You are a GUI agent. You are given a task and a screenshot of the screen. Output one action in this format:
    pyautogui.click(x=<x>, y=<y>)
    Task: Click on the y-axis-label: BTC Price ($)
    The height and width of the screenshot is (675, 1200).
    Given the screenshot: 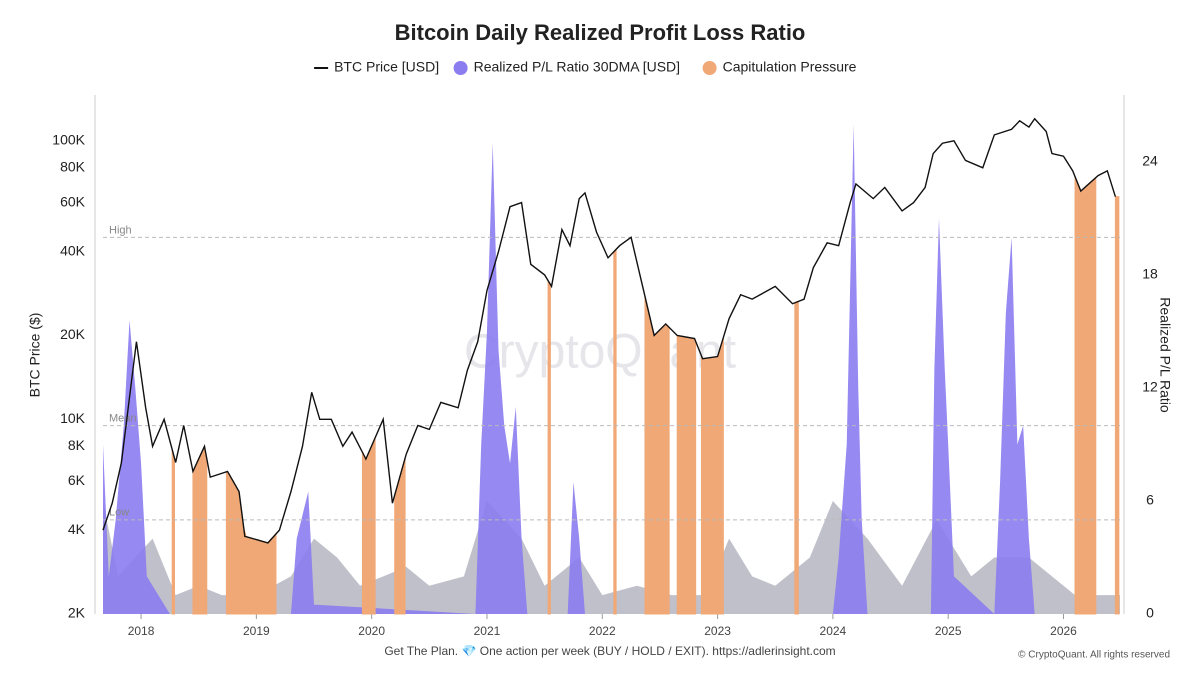 What is the action you would take?
    pyautogui.click(x=35, y=355)
    